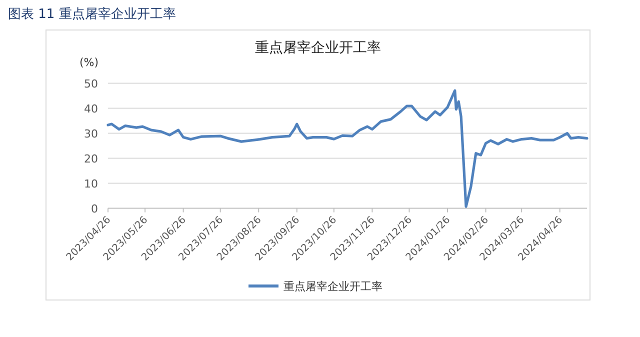 The image size is (640, 337). What do you see at coordinates (333, 286) in the screenshot?
I see `legend-label: 重点屠宰企业开工率` at bounding box center [333, 286].